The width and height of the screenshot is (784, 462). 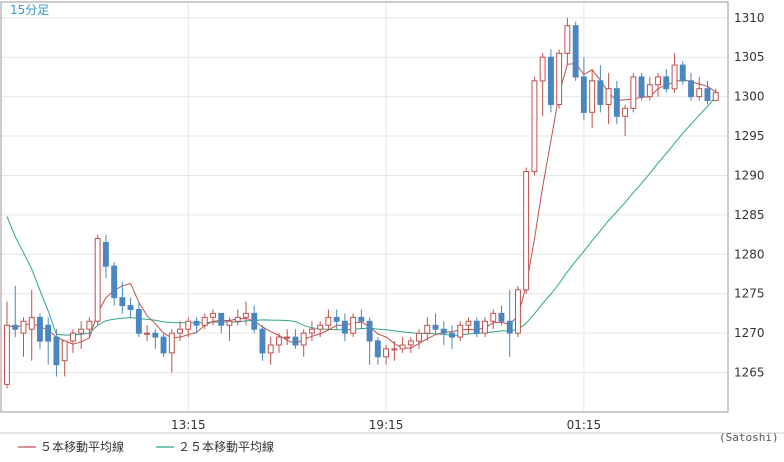 What do you see at coordinates (386, 425) in the screenshot?
I see `x-tick-label: 19:15` at bounding box center [386, 425].